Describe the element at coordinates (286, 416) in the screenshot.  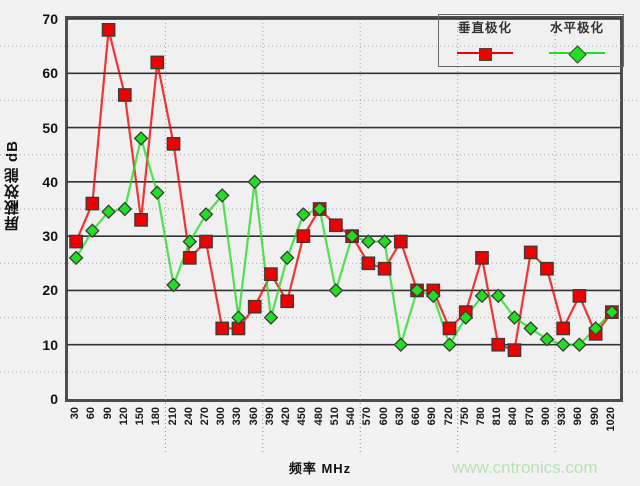
I see `x-tick-label: 420` at that location.